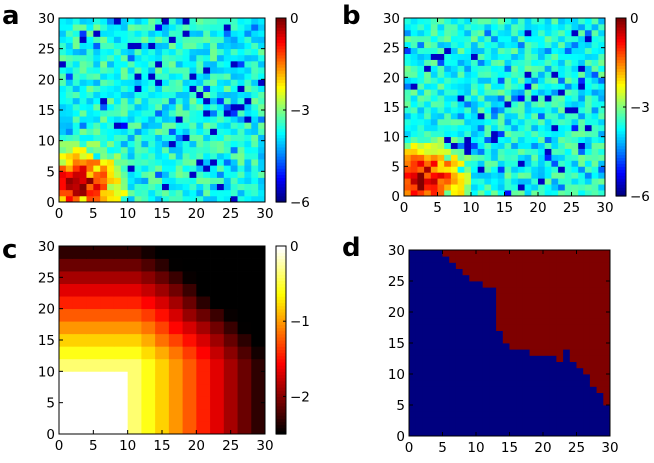 The image size is (654, 463). What do you see at coordinates (230, 446) in the screenshot?
I see `x-tick-label: 25` at bounding box center [230, 446].